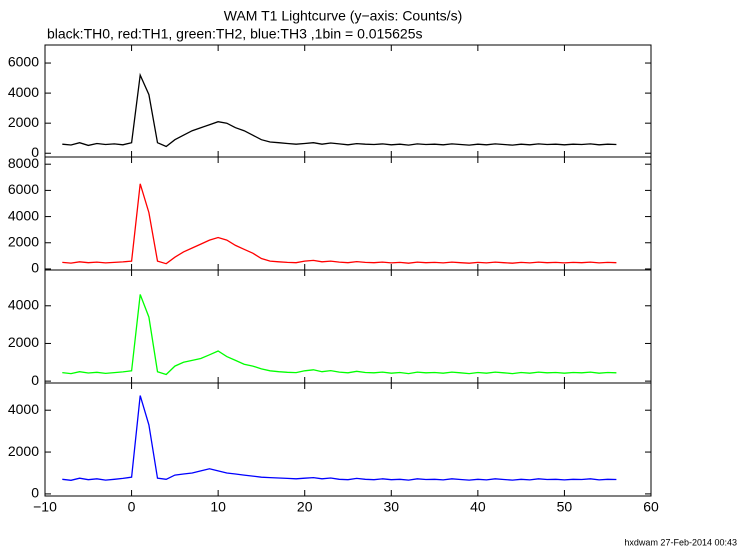  I want to click on chart-title: WAM T1 Lightcurve (y−axis: Counts/s), so click(343, 16).